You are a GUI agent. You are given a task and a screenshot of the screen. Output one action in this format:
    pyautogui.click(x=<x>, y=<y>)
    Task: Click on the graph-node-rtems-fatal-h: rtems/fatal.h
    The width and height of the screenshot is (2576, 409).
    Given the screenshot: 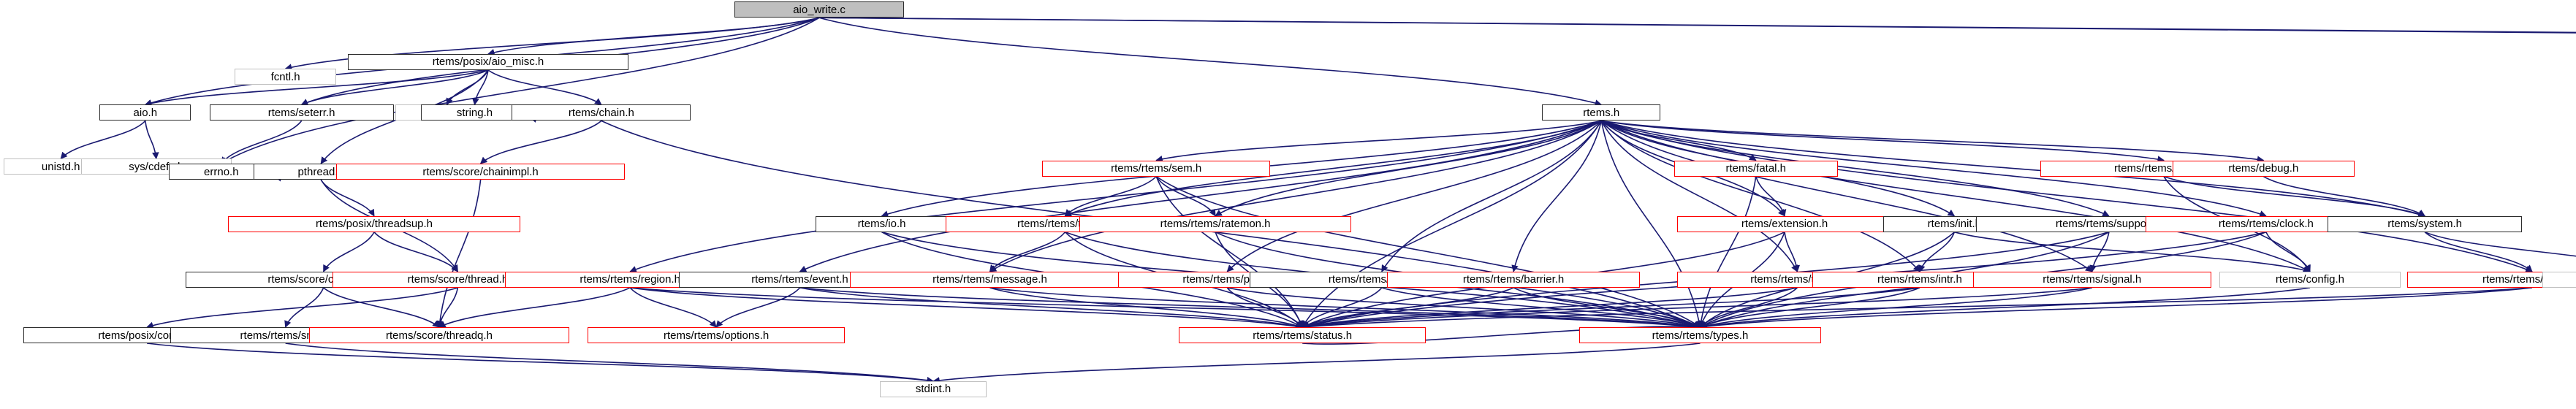 What is the action you would take?
    pyautogui.click(x=1755, y=168)
    